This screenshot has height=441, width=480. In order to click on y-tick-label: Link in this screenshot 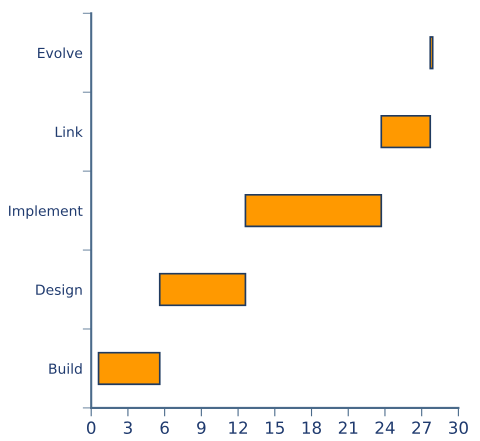, I will do `click(69, 131)`.